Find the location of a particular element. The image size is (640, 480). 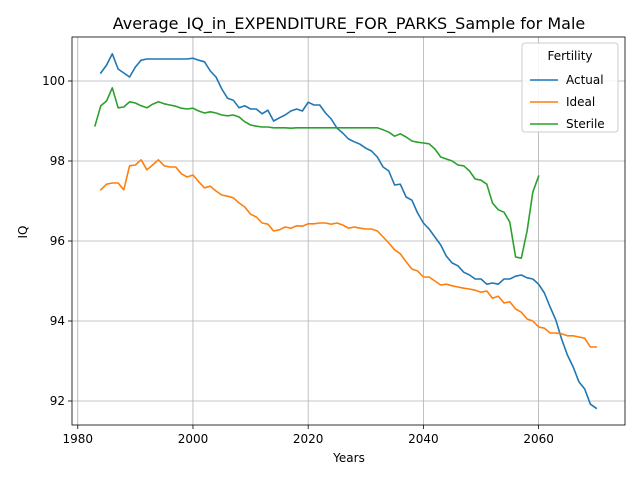

y-axis-label: IQ is located at coordinates (23, 232).